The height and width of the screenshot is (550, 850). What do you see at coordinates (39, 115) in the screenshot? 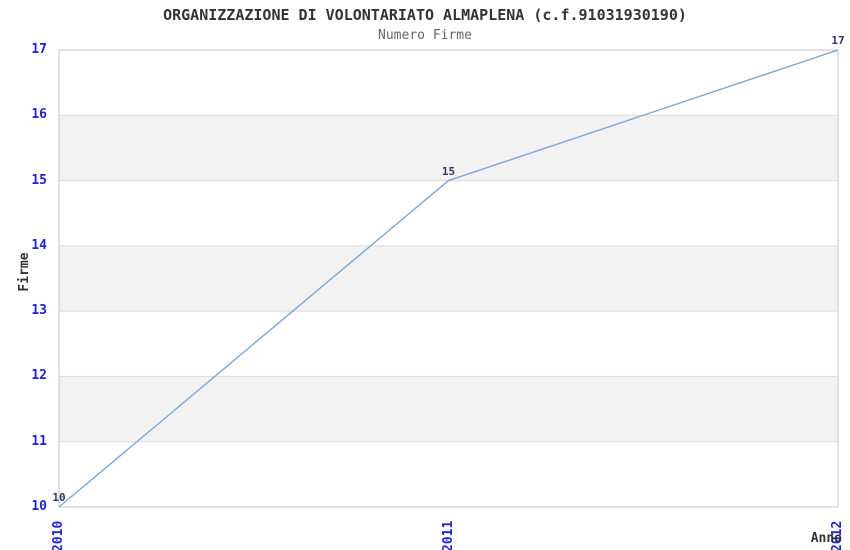
I see `y-tick-label: 16` at bounding box center [39, 115].